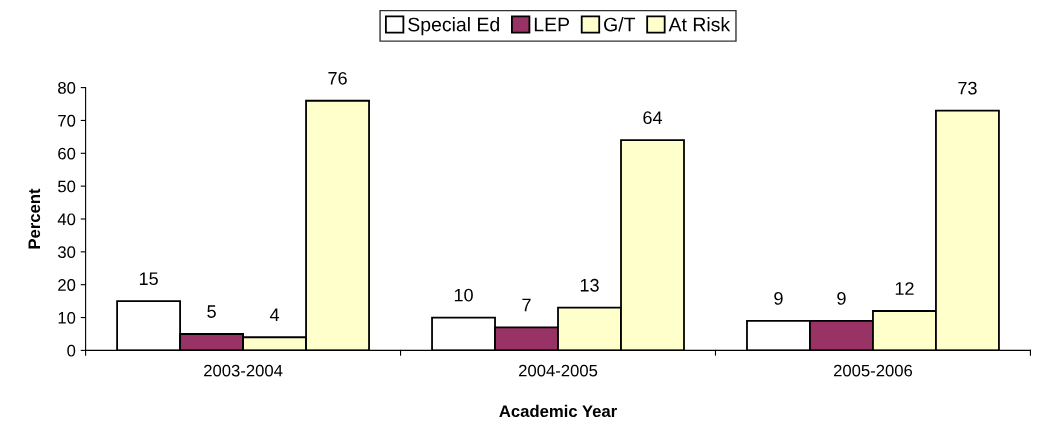 This screenshot has width=1044, height=438. Describe the element at coordinates (463, 295) in the screenshot. I see `data-label: 10` at that location.